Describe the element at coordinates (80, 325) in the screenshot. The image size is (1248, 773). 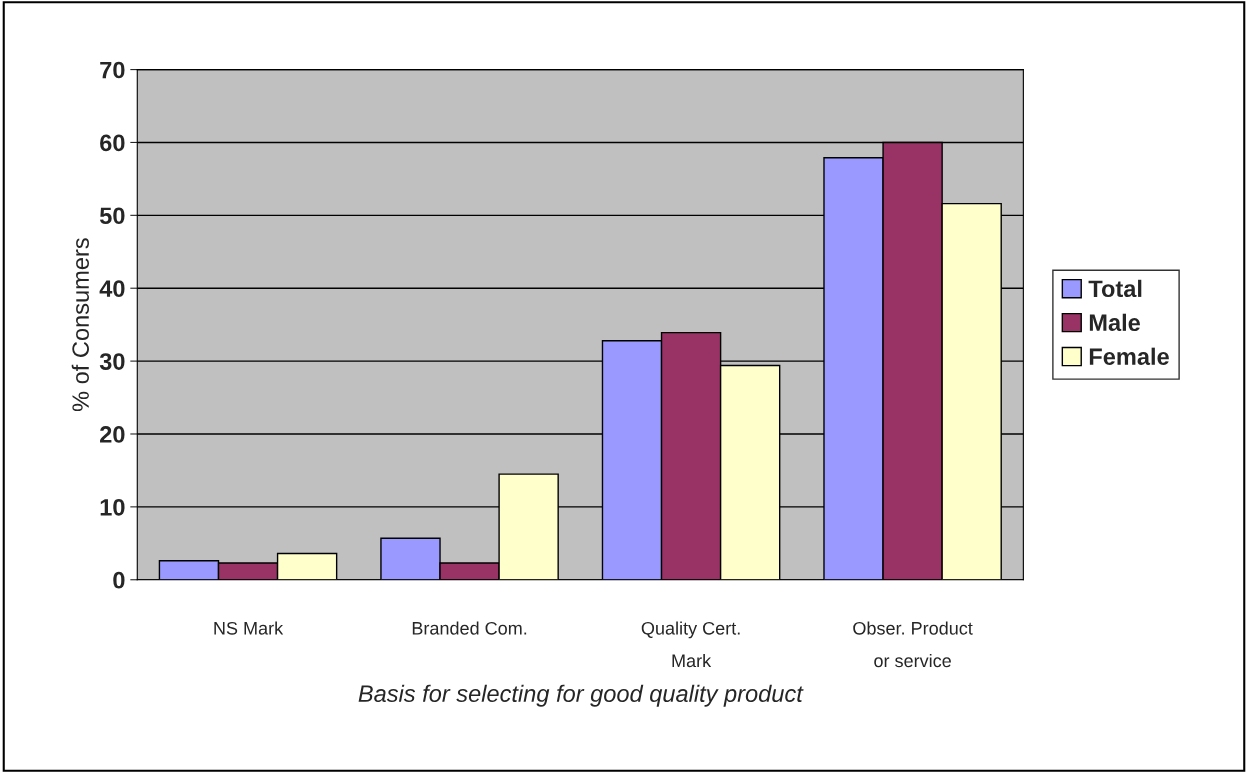
I see `y-axis-title: % of Consumers` at that location.